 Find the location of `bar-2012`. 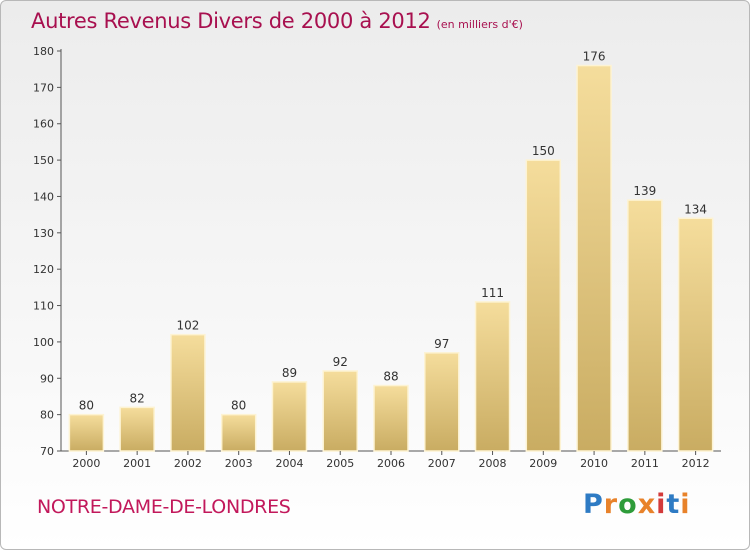

bar-2012 is located at coordinates (695, 334).